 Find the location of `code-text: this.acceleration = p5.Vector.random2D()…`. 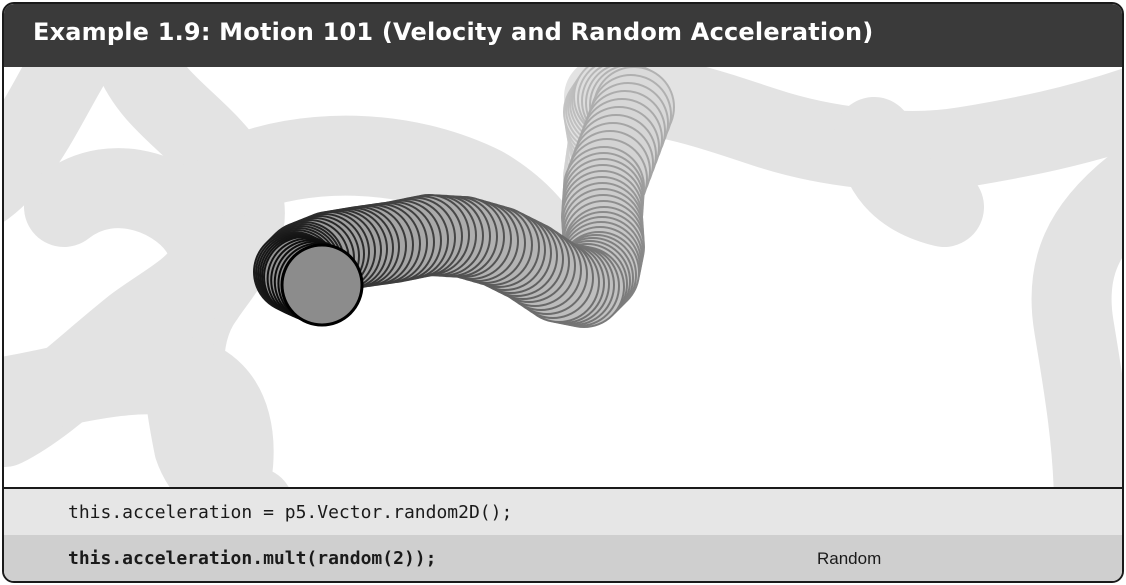

code-text: this.acceleration = p5.Vector.random2D()… is located at coordinates (290, 512).